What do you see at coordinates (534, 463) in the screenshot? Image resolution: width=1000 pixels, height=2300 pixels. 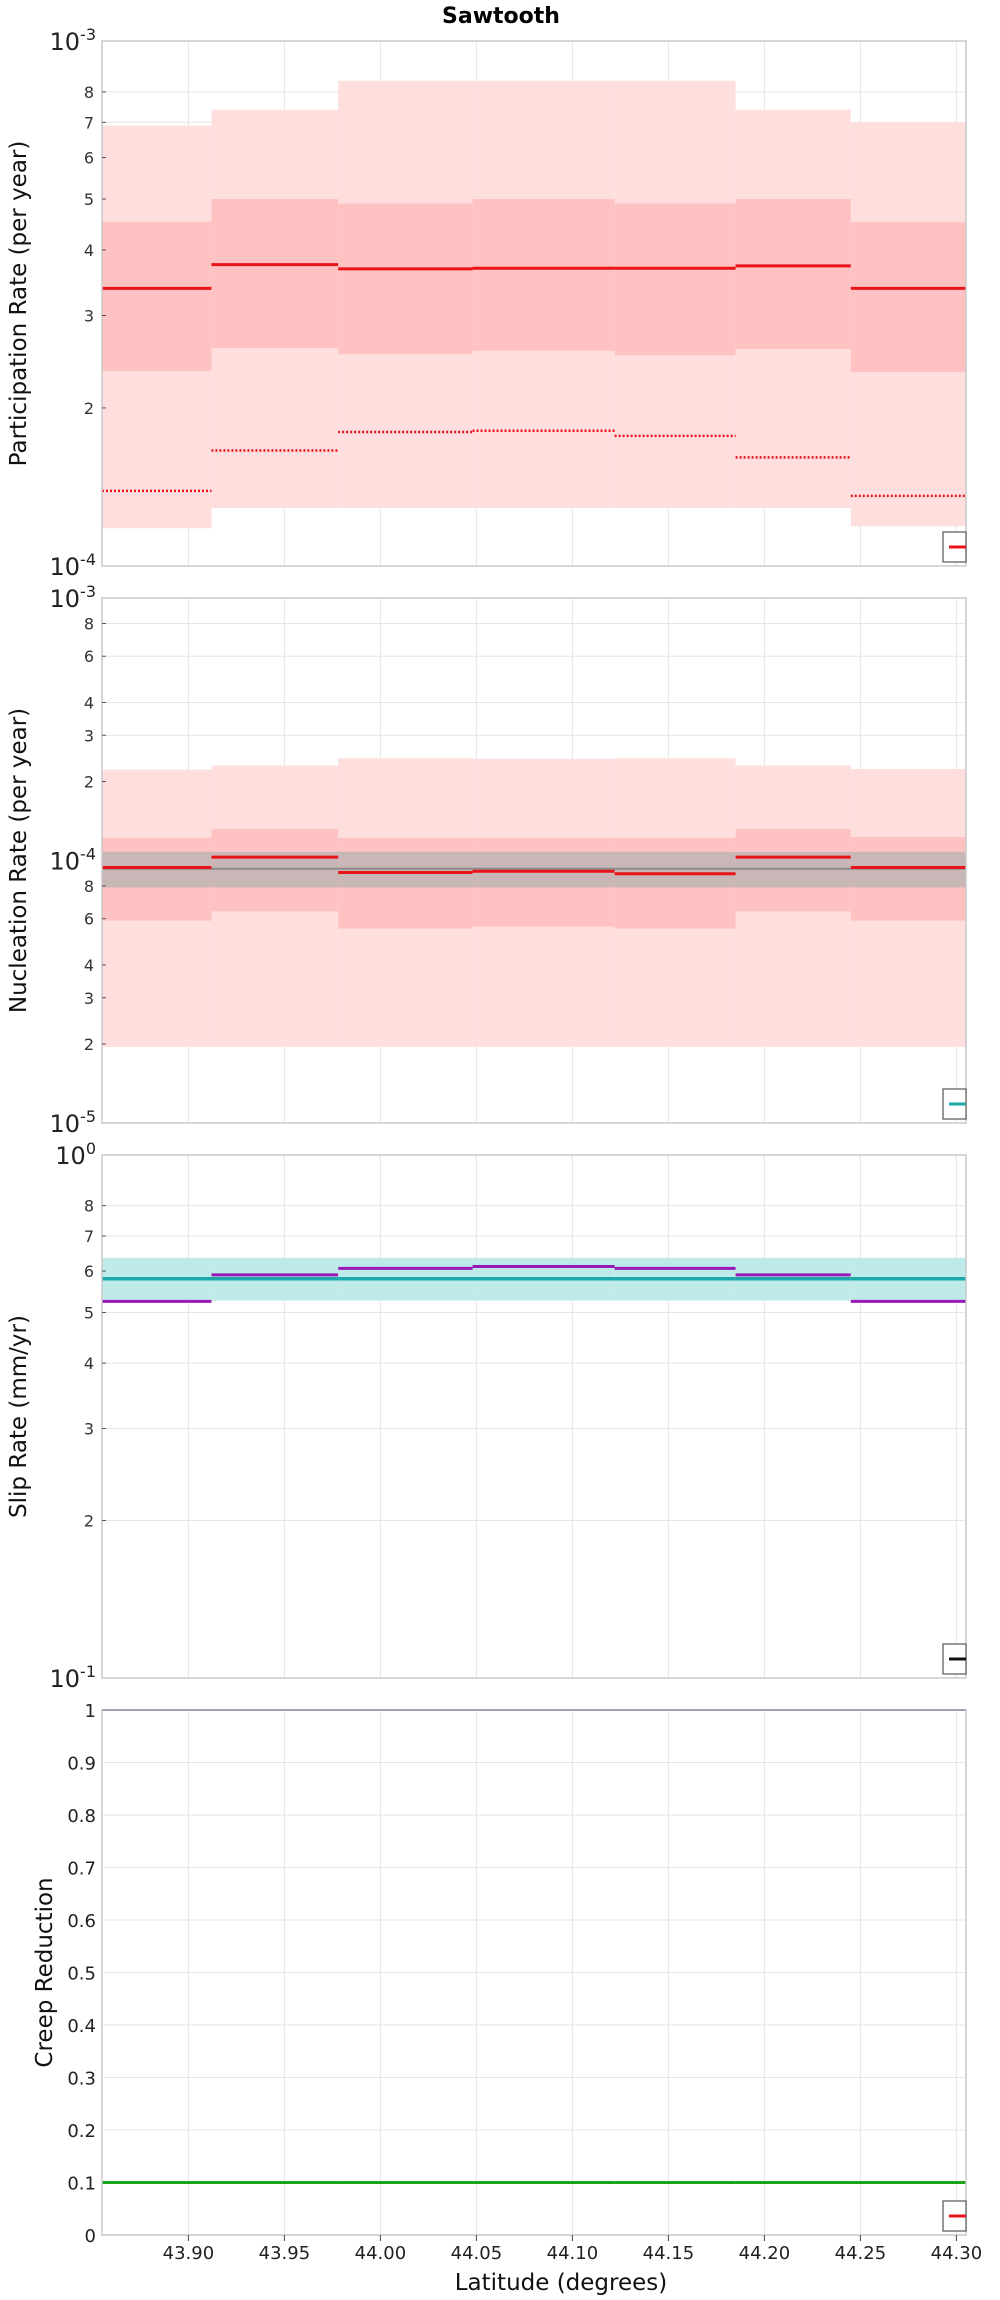 I see `series-lower` at bounding box center [534, 463].